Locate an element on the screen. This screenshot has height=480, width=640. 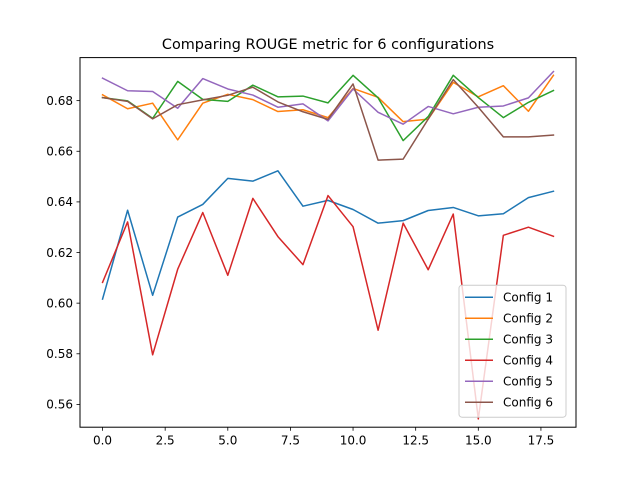
legend-label-config-2: Config 2 is located at coordinates (528, 319).